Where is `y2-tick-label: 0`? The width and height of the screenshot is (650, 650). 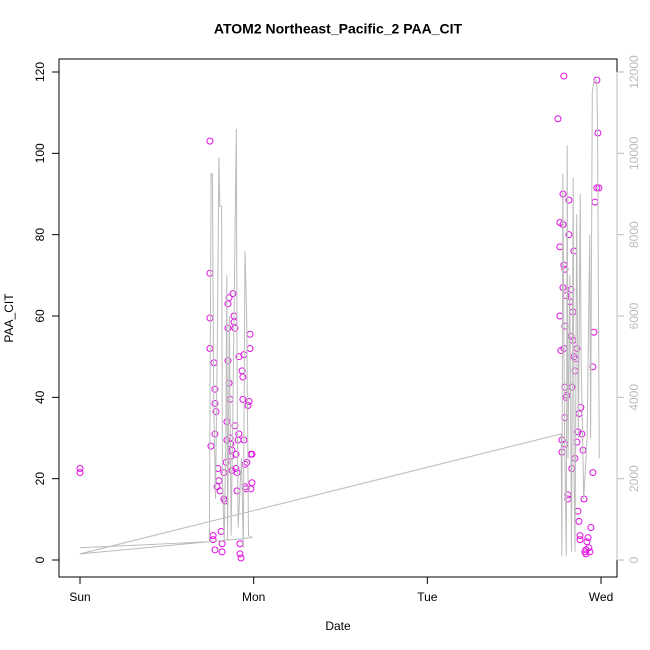
y2-tick-label: 0 is located at coordinates (634, 559).